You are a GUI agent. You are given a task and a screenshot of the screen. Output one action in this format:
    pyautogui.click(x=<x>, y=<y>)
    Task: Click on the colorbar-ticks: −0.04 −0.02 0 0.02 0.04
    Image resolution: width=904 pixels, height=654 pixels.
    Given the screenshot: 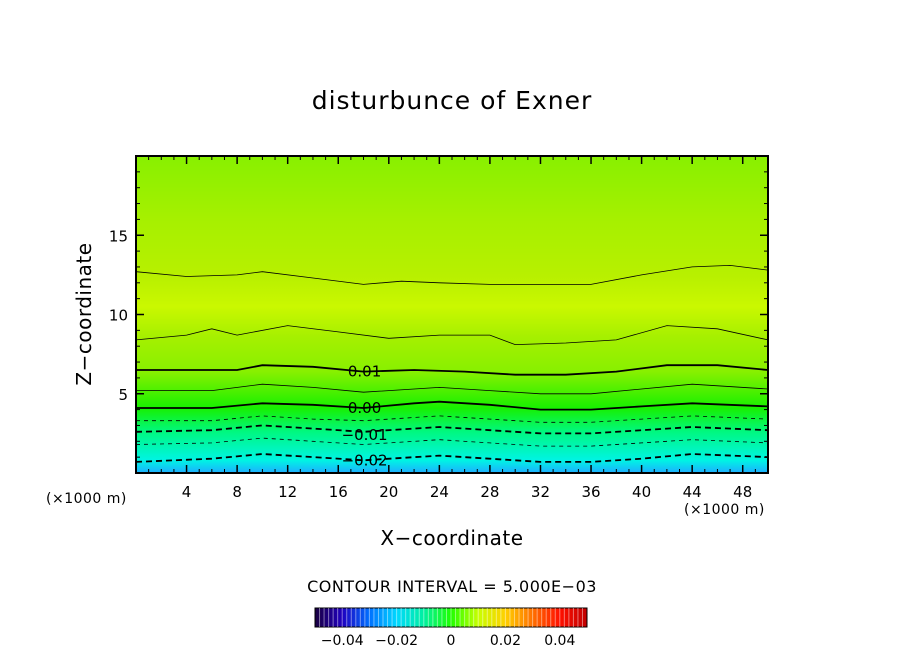 What is the action you would take?
    pyautogui.click(x=448, y=641)
    